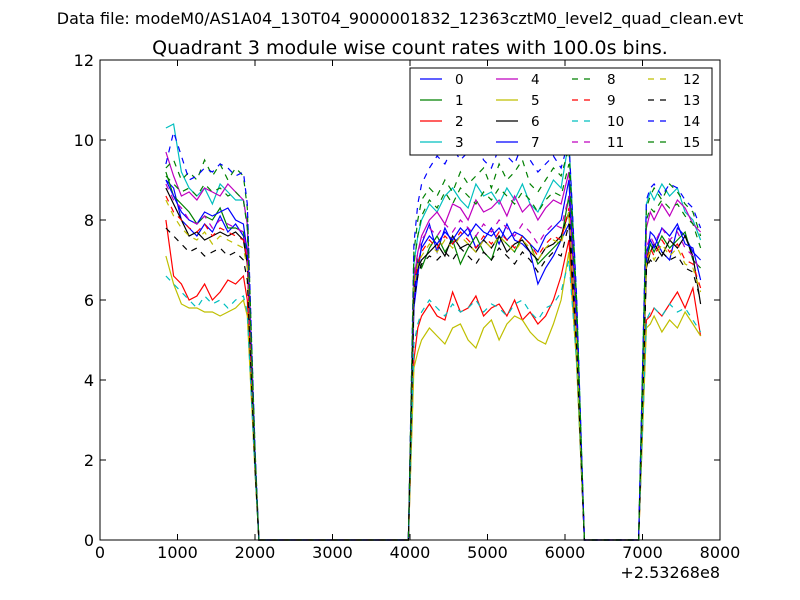  What do you see at coordinates (691, 143) in the screenshot?
I see `legend-label-15: 15` at bounding box center [691, 143].